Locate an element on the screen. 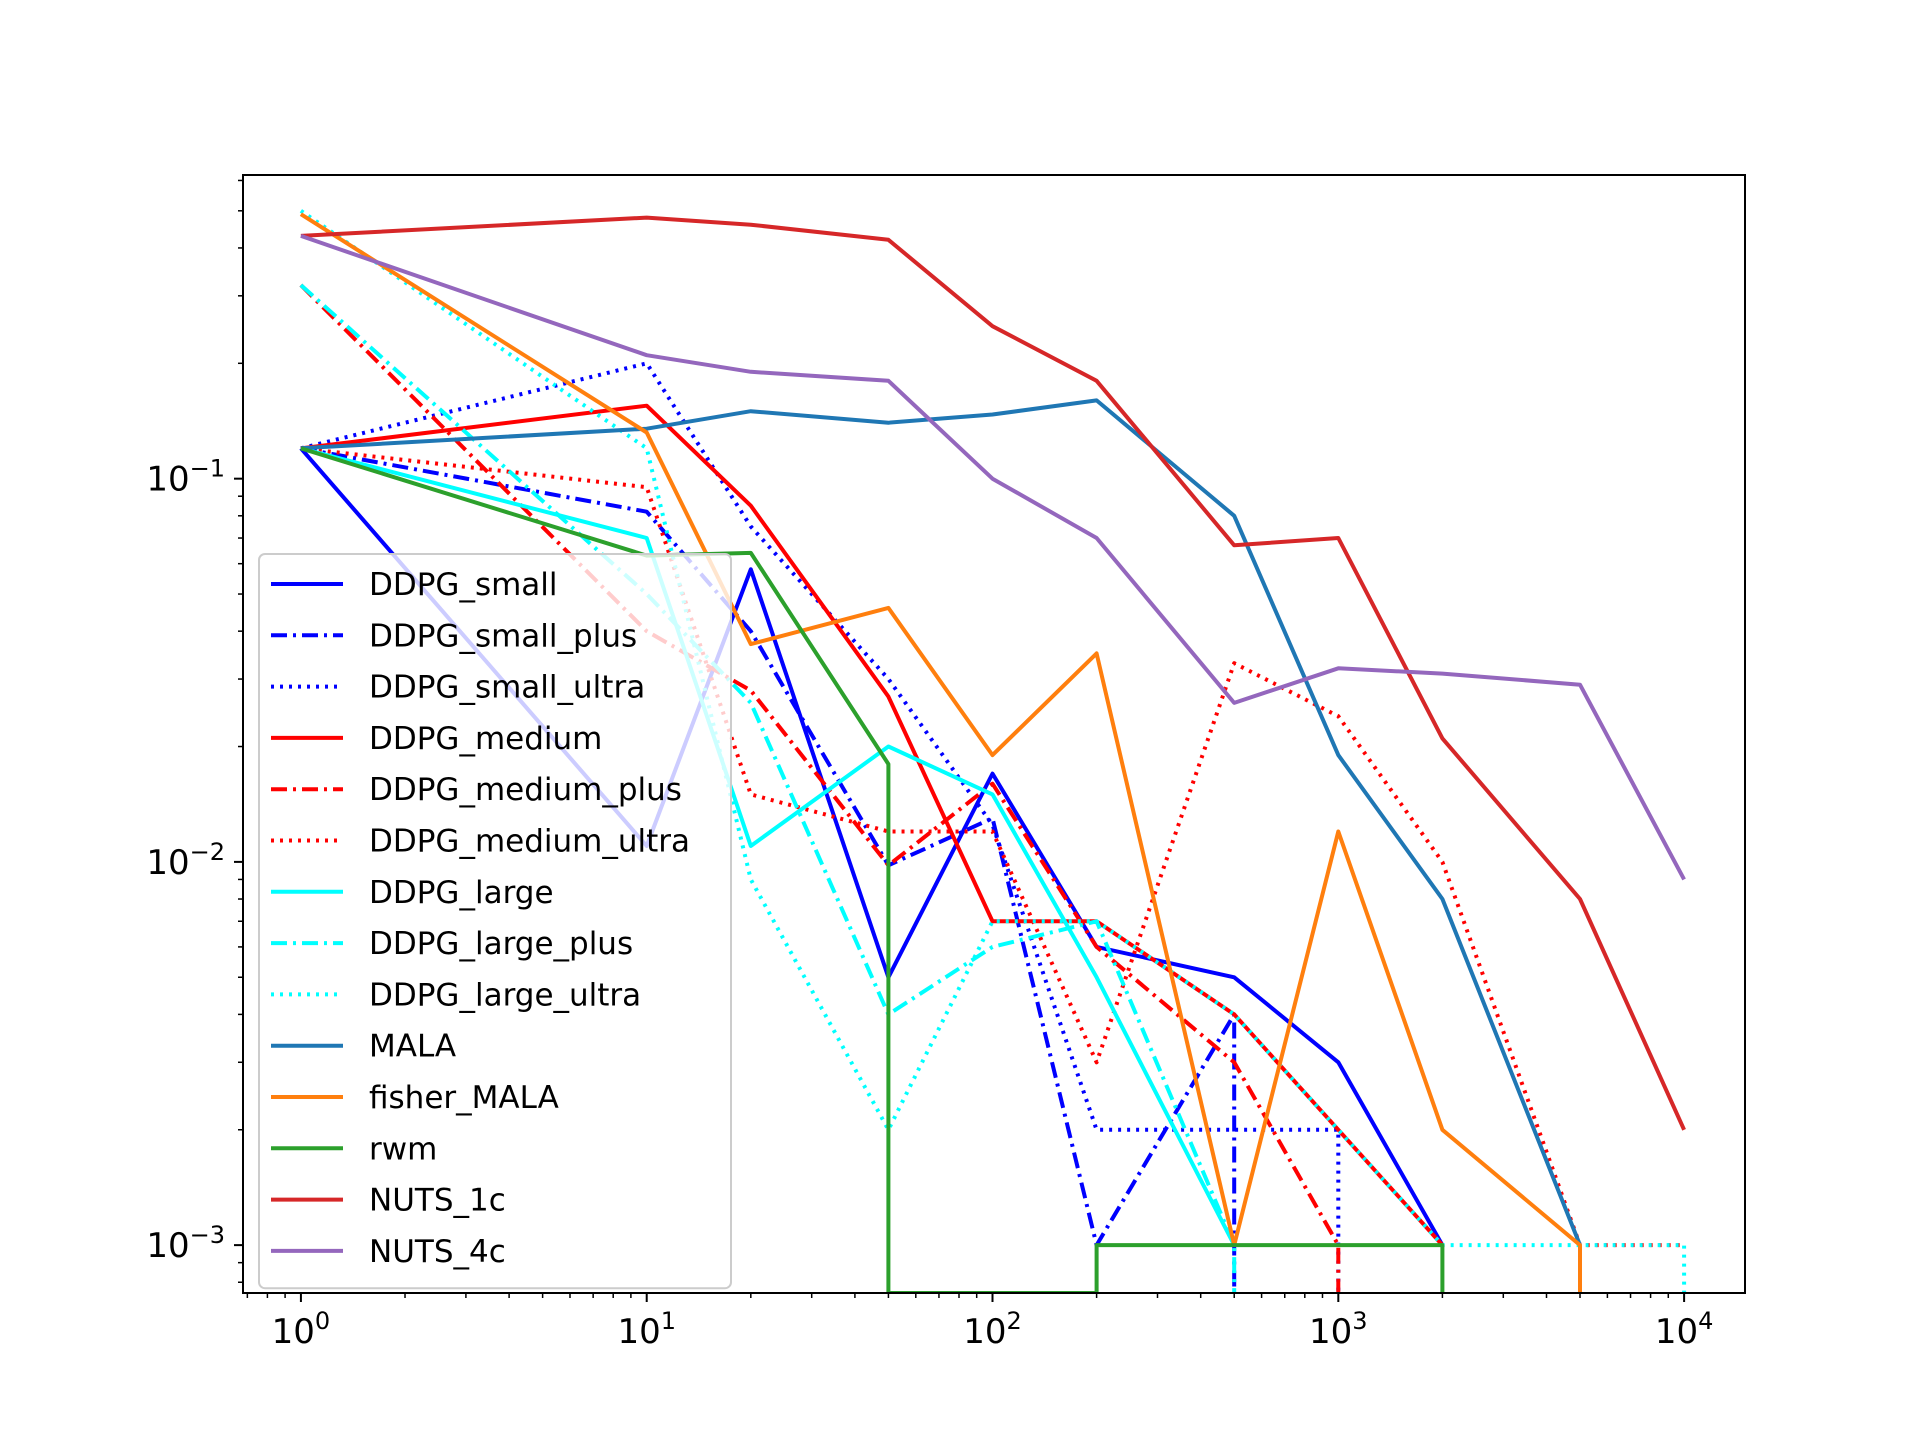 The width and height of the screenshot is (1920, 1440). legend-label: rwm is located at coordinates (403, 1149).